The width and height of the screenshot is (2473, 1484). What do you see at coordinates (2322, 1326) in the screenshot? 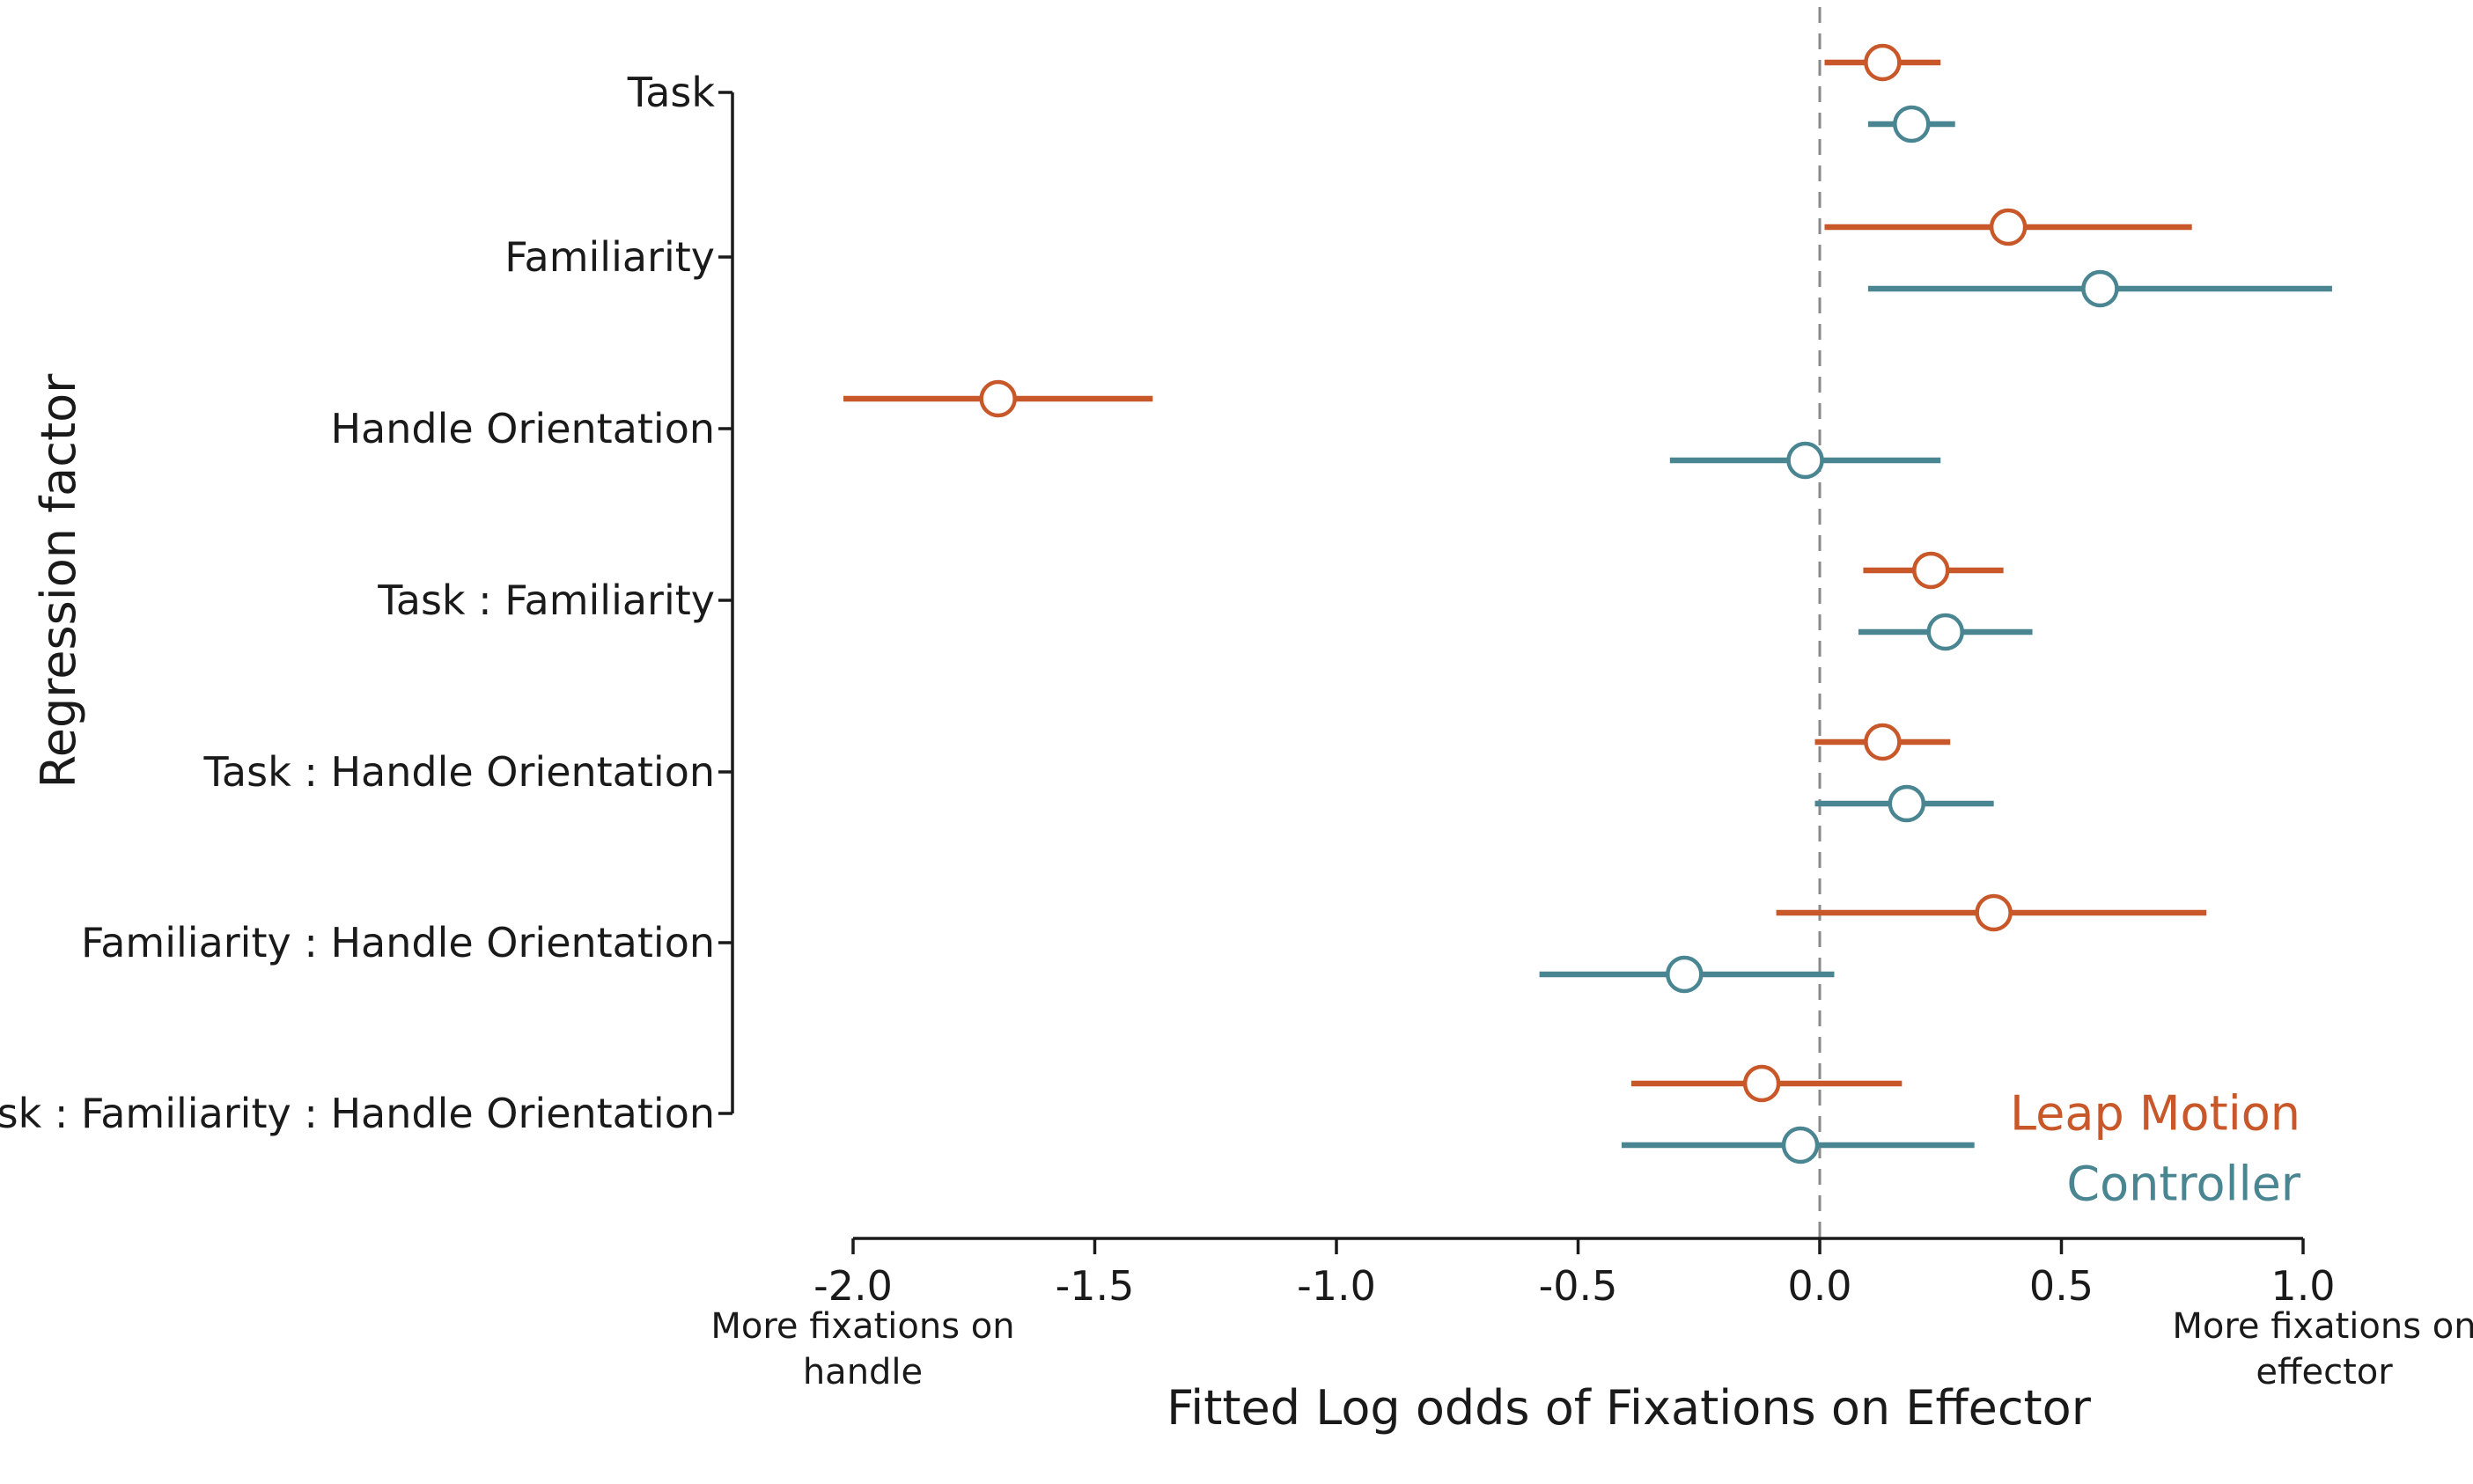
I see `x-annotation-right-line: More fixations on` at bounding box center [2322, 1326].